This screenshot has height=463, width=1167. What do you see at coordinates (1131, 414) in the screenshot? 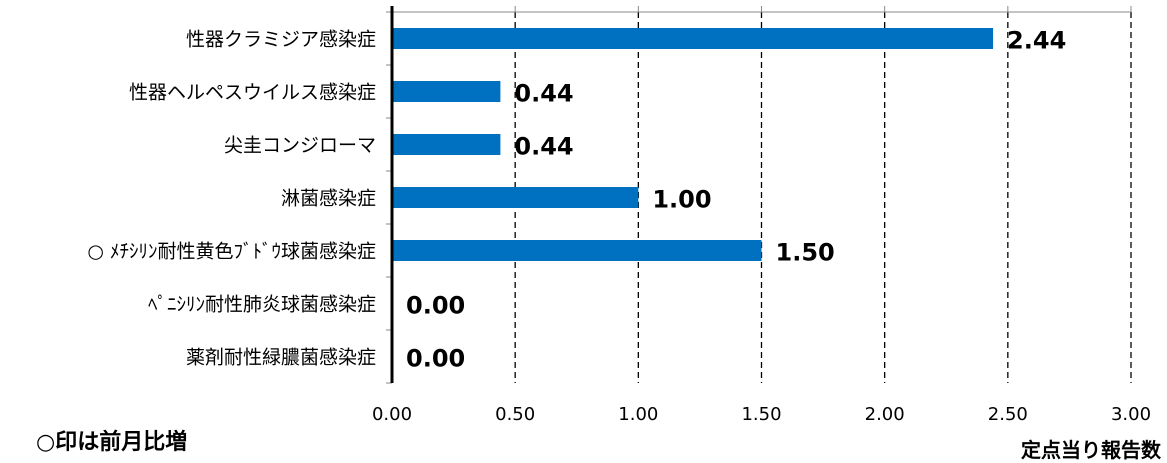
I see `x-tick-label: 3.00` at bounding box center [1131, 414].